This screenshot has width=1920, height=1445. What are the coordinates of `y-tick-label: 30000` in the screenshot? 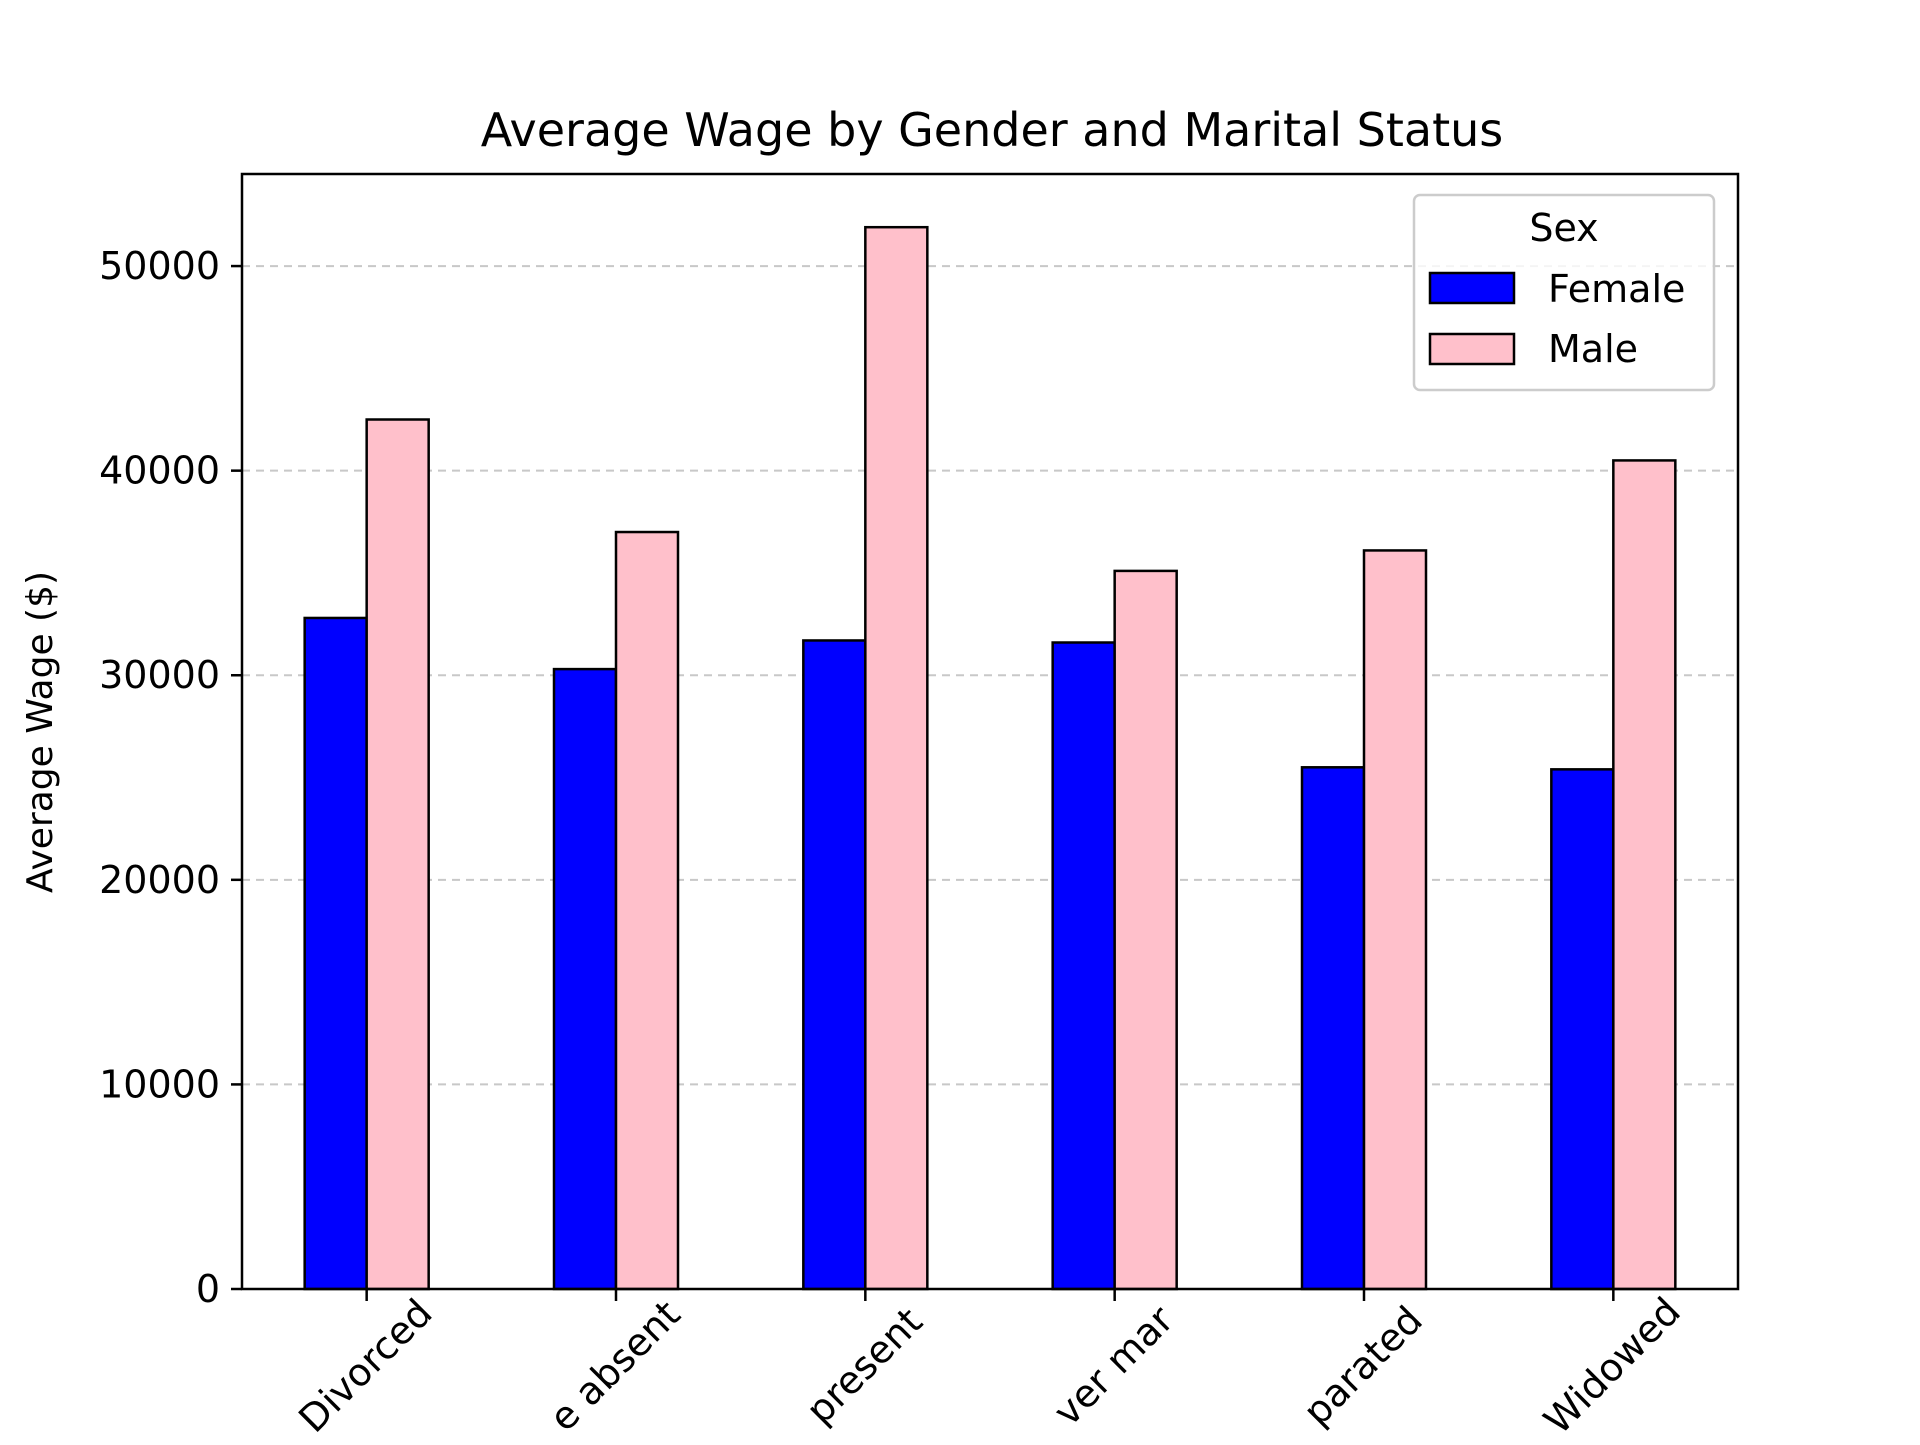 It's located at (159, 675).